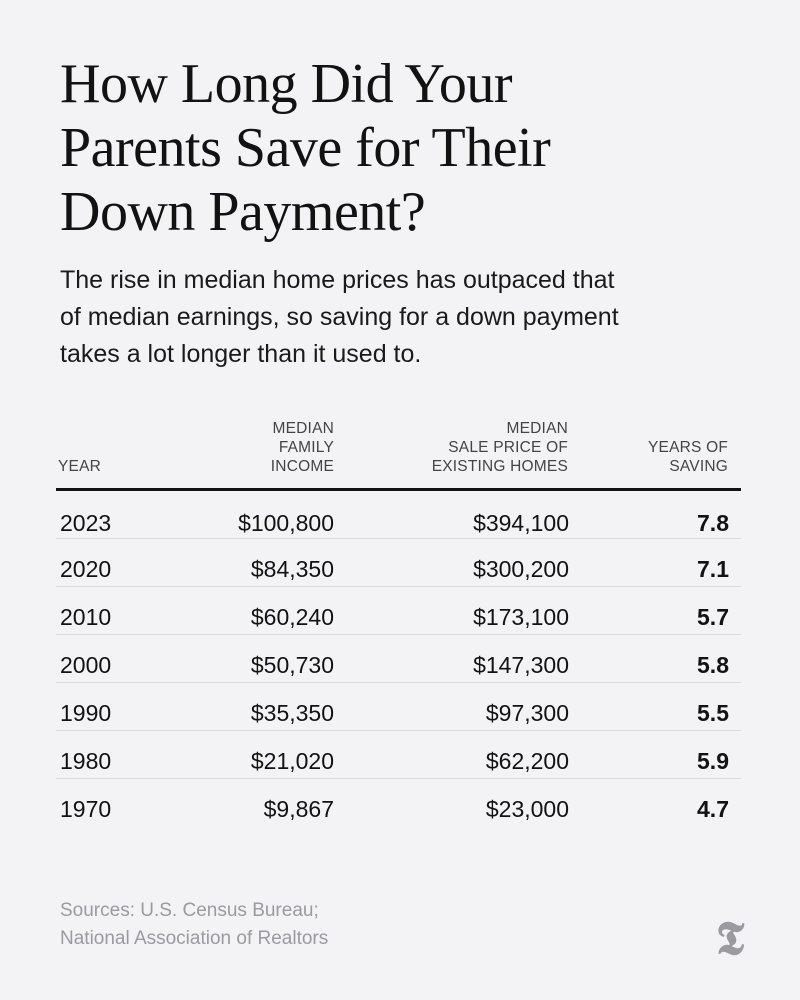 This screenshot has height=1000, width=800. What do you see at coordinates (86, 617) in the screenshot?
I see `cell-year: 2010` at bounding box center [86, 617].